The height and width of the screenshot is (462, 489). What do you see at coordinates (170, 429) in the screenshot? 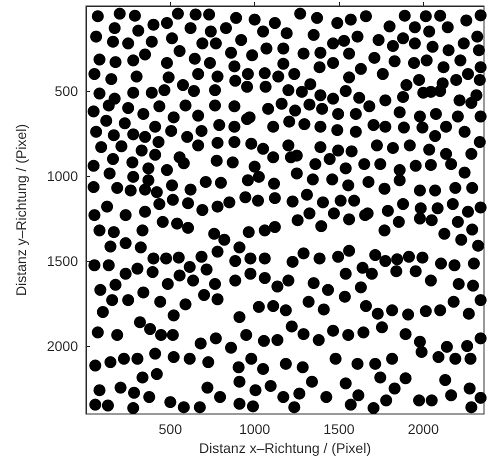
I see `x-tick-label: 500` at bounding box center [170, 429].